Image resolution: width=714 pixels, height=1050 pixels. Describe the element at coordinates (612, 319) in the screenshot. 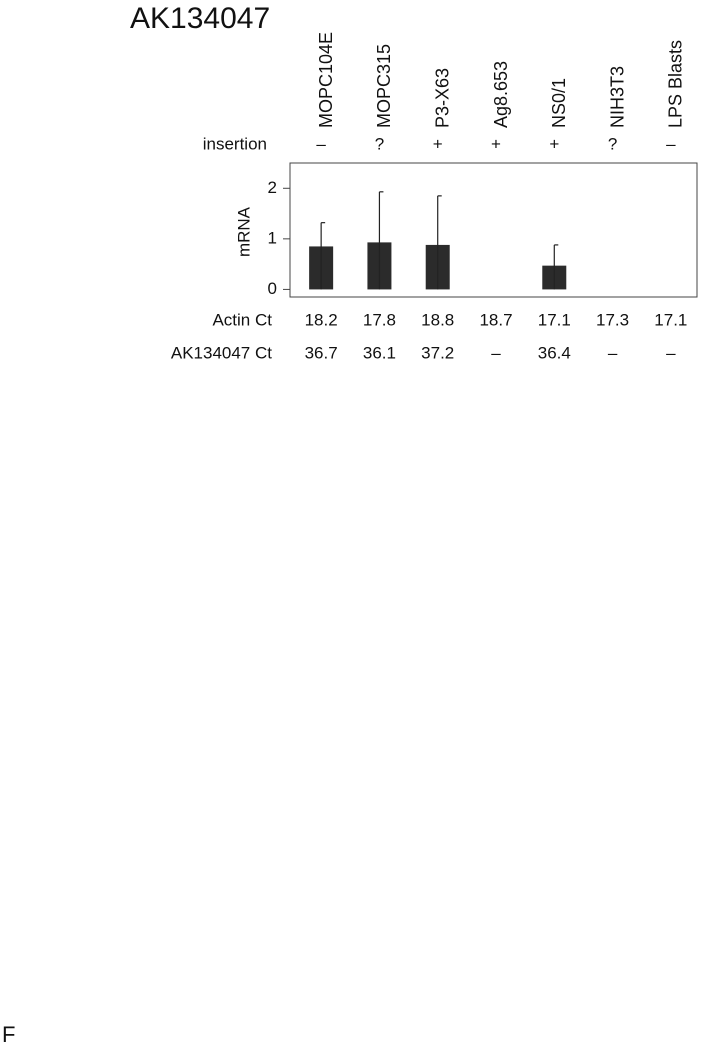

I see `row-cell: 17.3` at that location.